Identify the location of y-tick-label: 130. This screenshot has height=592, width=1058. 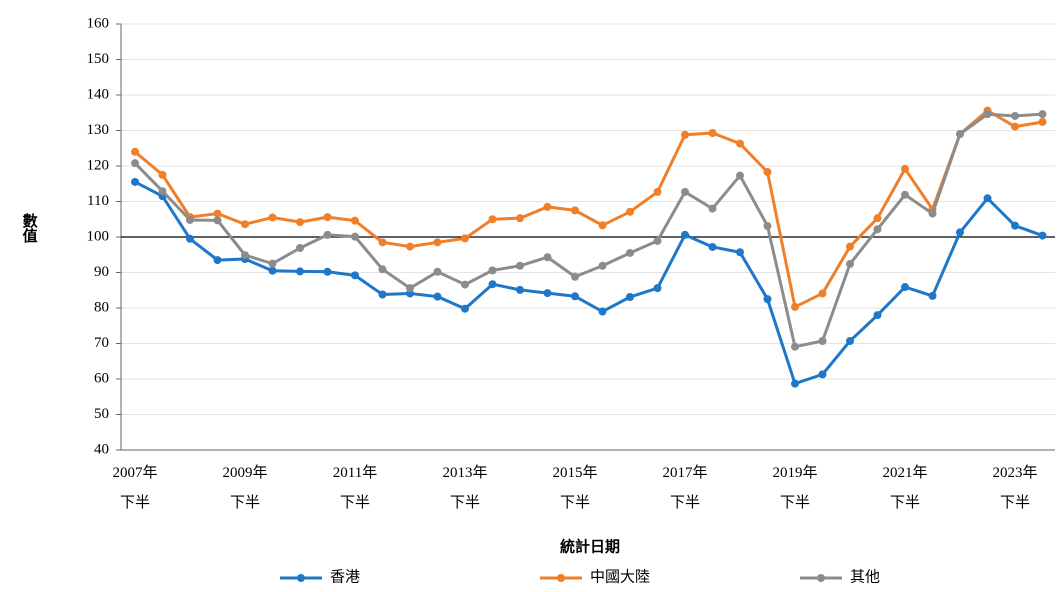
(98, 130).